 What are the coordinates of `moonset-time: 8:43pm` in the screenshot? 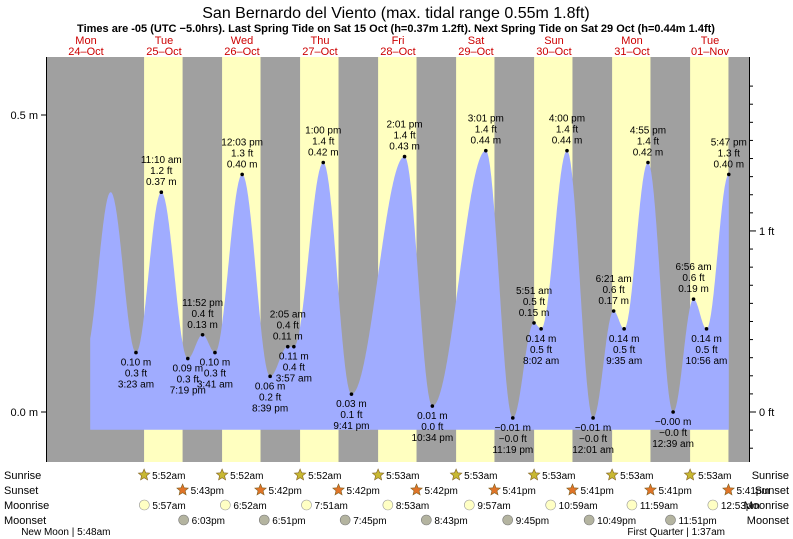 It's located at (450, 521).